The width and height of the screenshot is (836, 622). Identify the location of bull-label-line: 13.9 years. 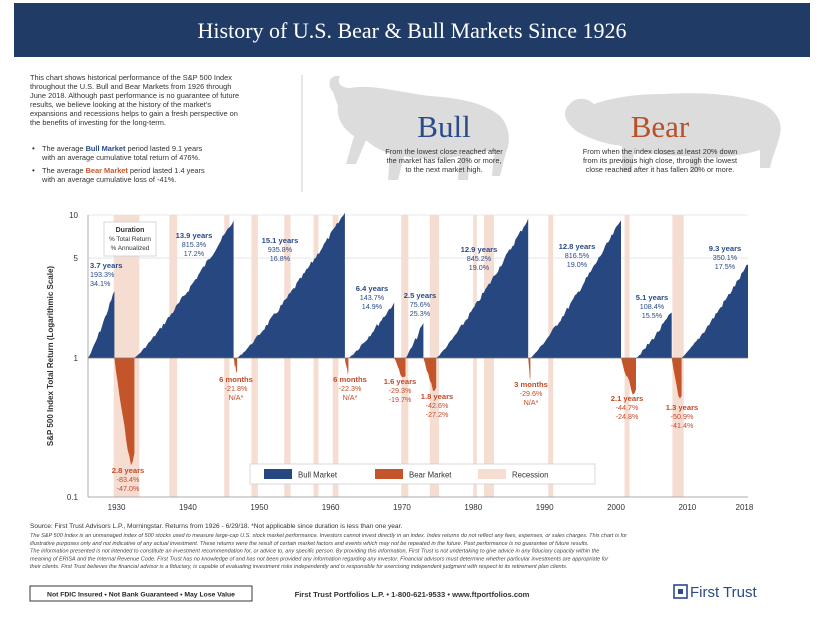
(194, 235).